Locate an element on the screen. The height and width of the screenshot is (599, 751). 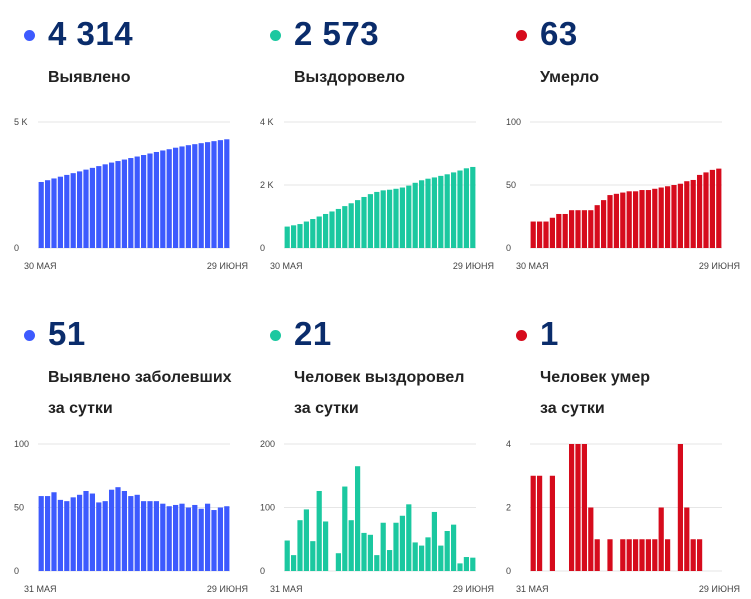
bar-chart: 4 2 0 31 МАЯ 29 ИЮНЯ is located at coordinates (623, 516).